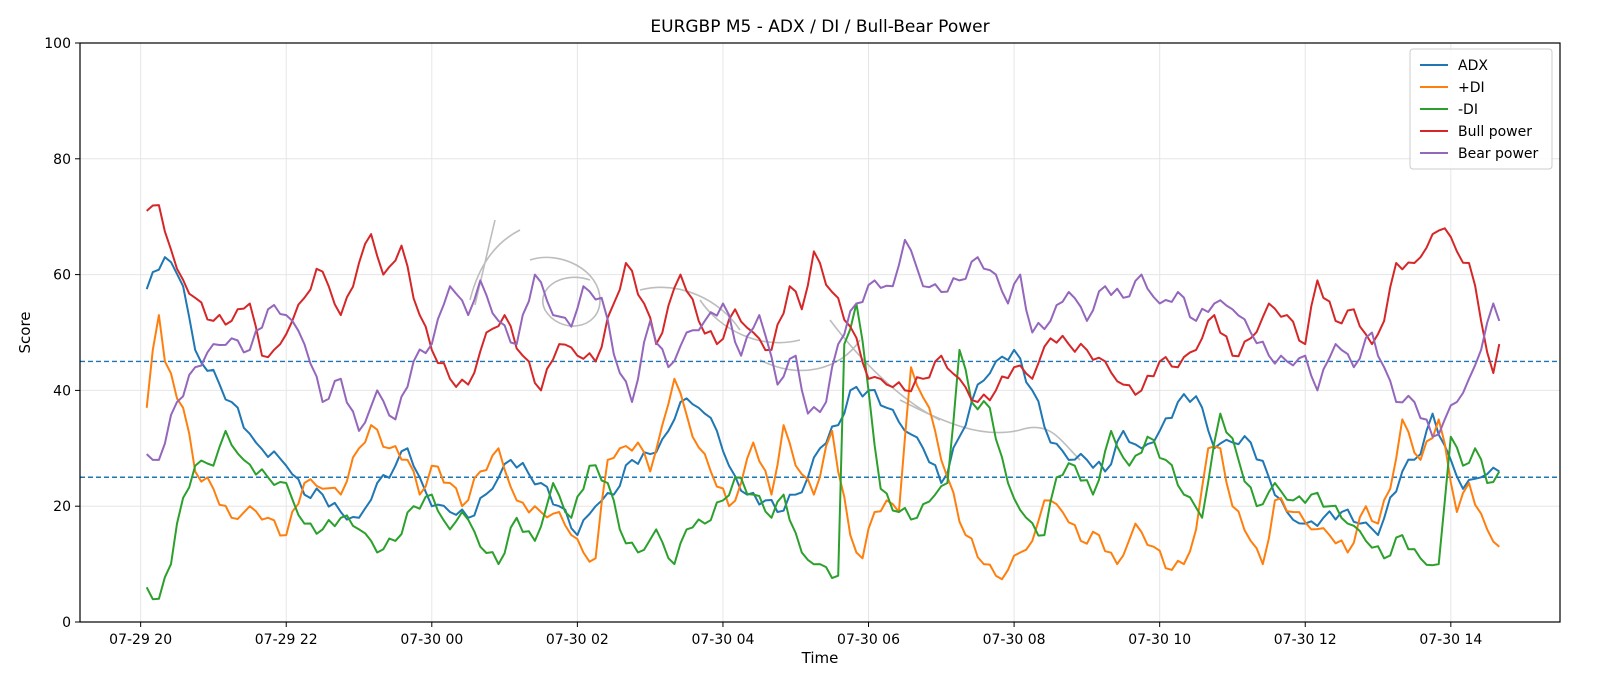  I want to click on legend-label-di: +DI, so click(1471, 88).